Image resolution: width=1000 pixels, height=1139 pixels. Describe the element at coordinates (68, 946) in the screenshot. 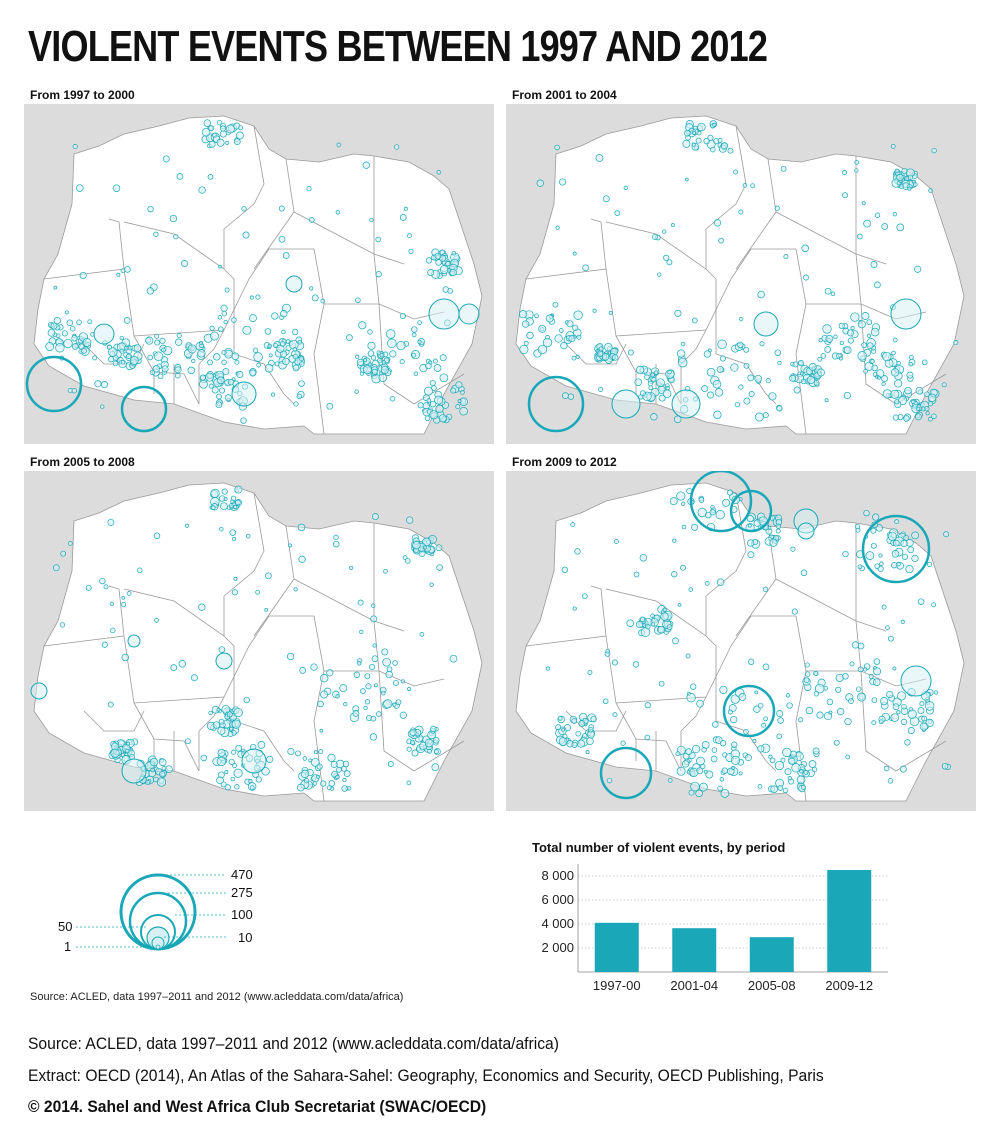

I see `legend-label-1: 1` at that location.